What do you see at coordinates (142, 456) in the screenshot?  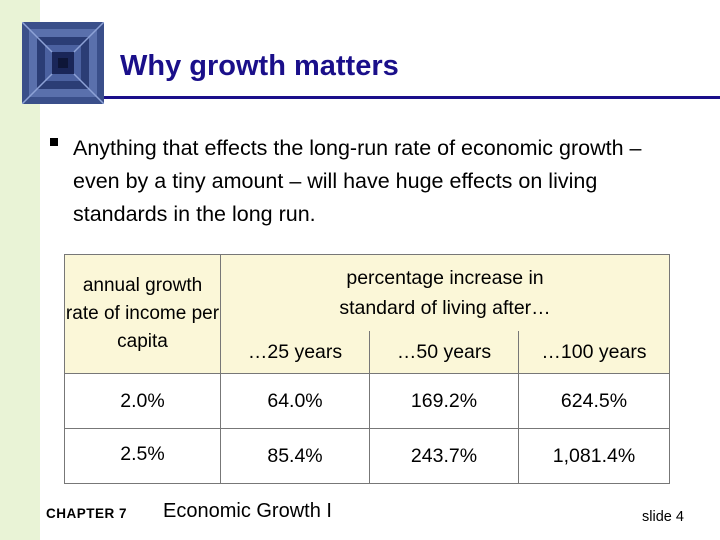 I see `rate-cell: 2.5%` at bounding box center [142, 456].